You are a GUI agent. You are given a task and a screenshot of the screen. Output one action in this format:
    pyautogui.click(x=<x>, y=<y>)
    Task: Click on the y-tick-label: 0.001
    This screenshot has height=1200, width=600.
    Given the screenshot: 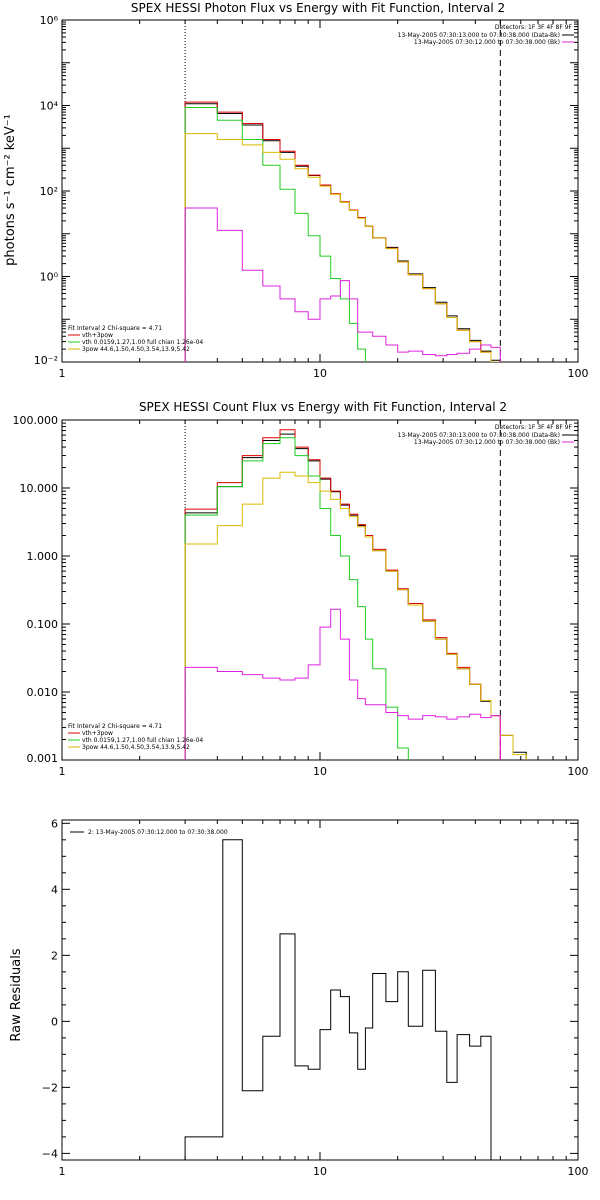 What is the action you would take?
    pyautogui.click(x=43, y=758)
    